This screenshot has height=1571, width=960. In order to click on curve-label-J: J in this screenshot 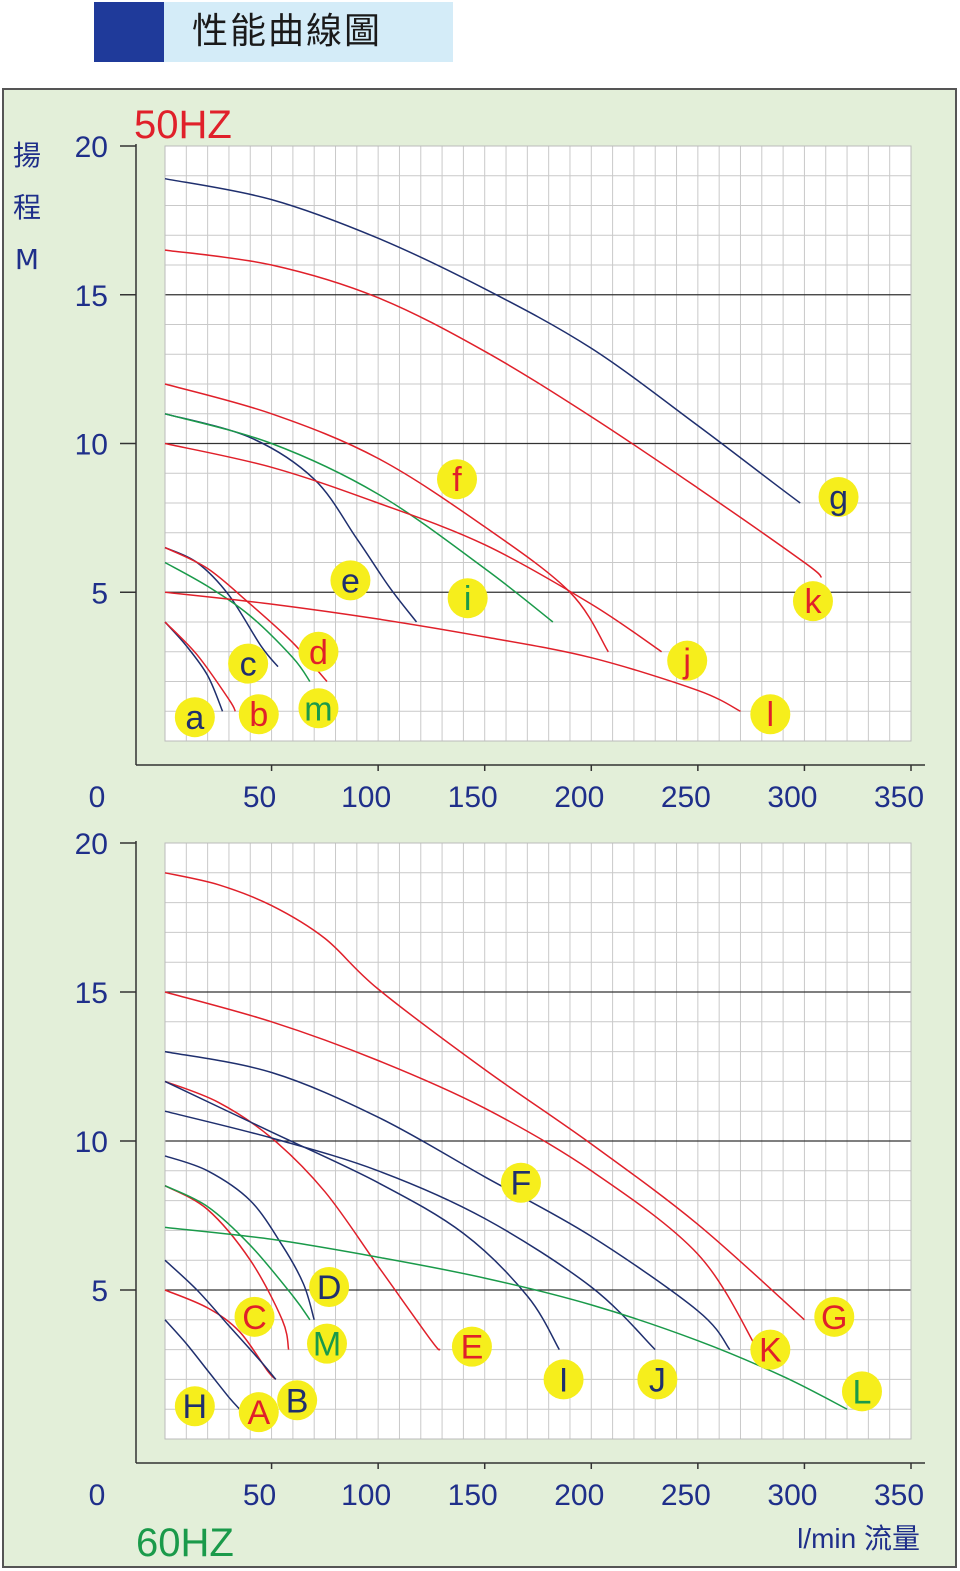, I will do `click(657, 1380)`.